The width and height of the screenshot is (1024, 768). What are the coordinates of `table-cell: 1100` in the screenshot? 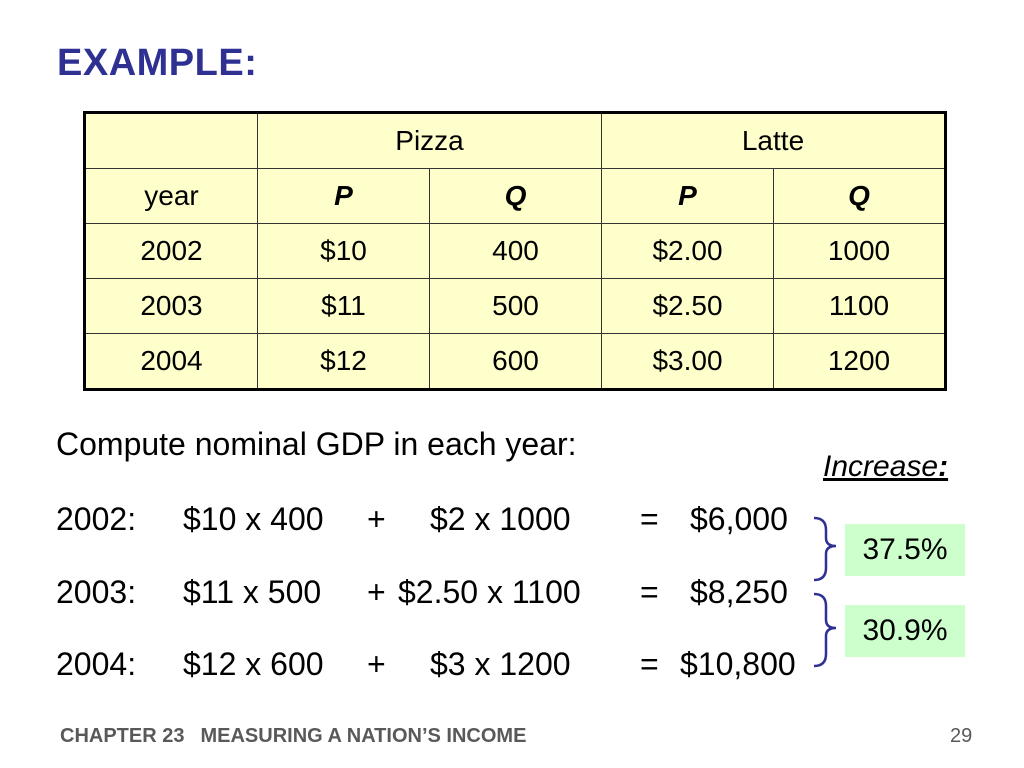 It's located at (859, 306).